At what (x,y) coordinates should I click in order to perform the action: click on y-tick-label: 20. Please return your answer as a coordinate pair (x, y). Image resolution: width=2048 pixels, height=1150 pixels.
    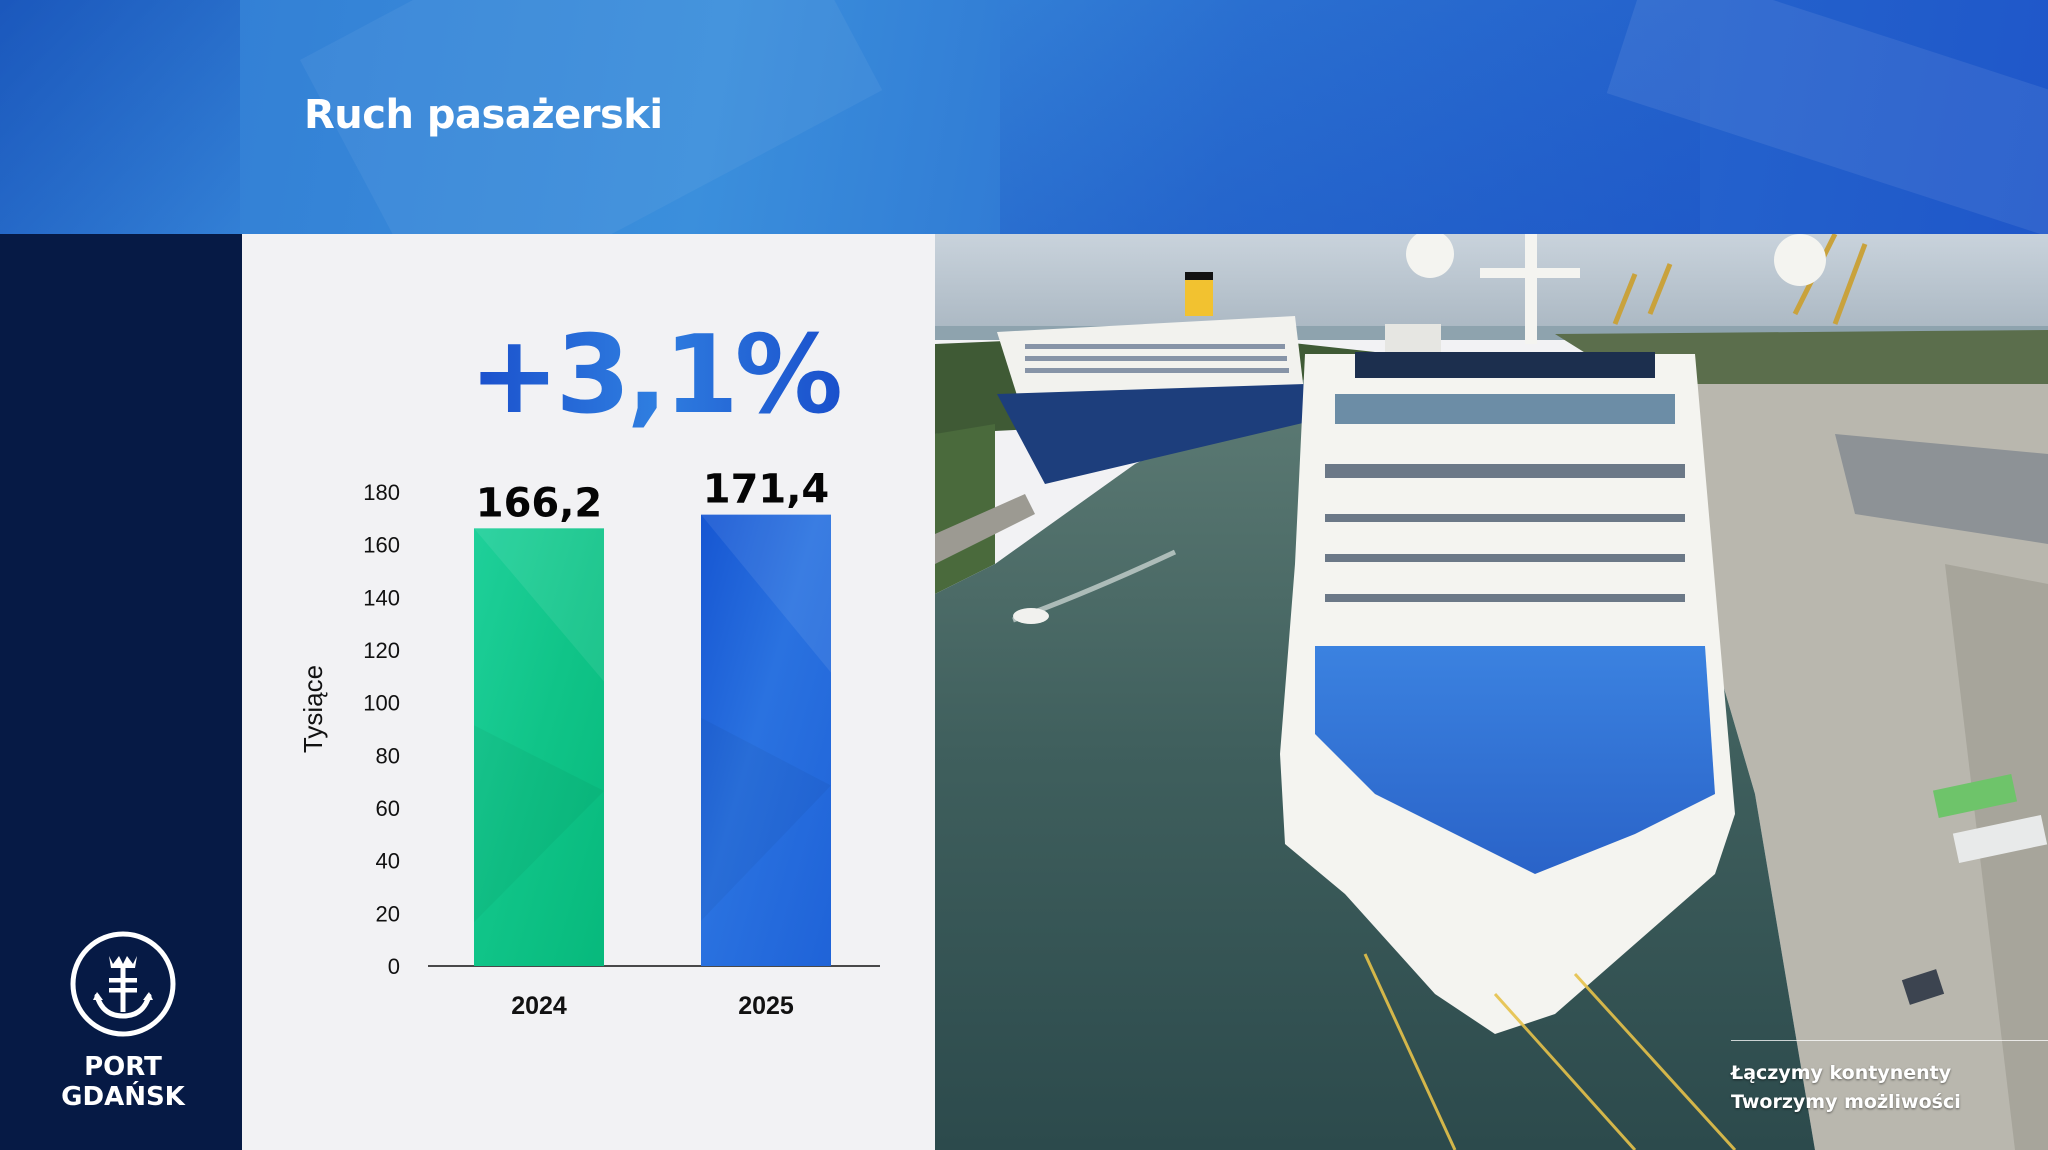
    Looking at the image, I should click on (388, 913).